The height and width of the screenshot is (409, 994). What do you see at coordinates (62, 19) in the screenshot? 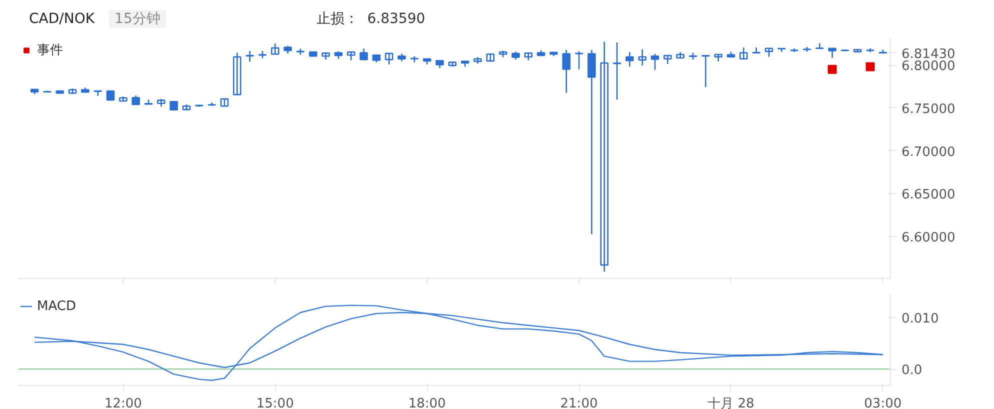
I see `chart-title: CAD/NOK` at bounding box center [62, 19].